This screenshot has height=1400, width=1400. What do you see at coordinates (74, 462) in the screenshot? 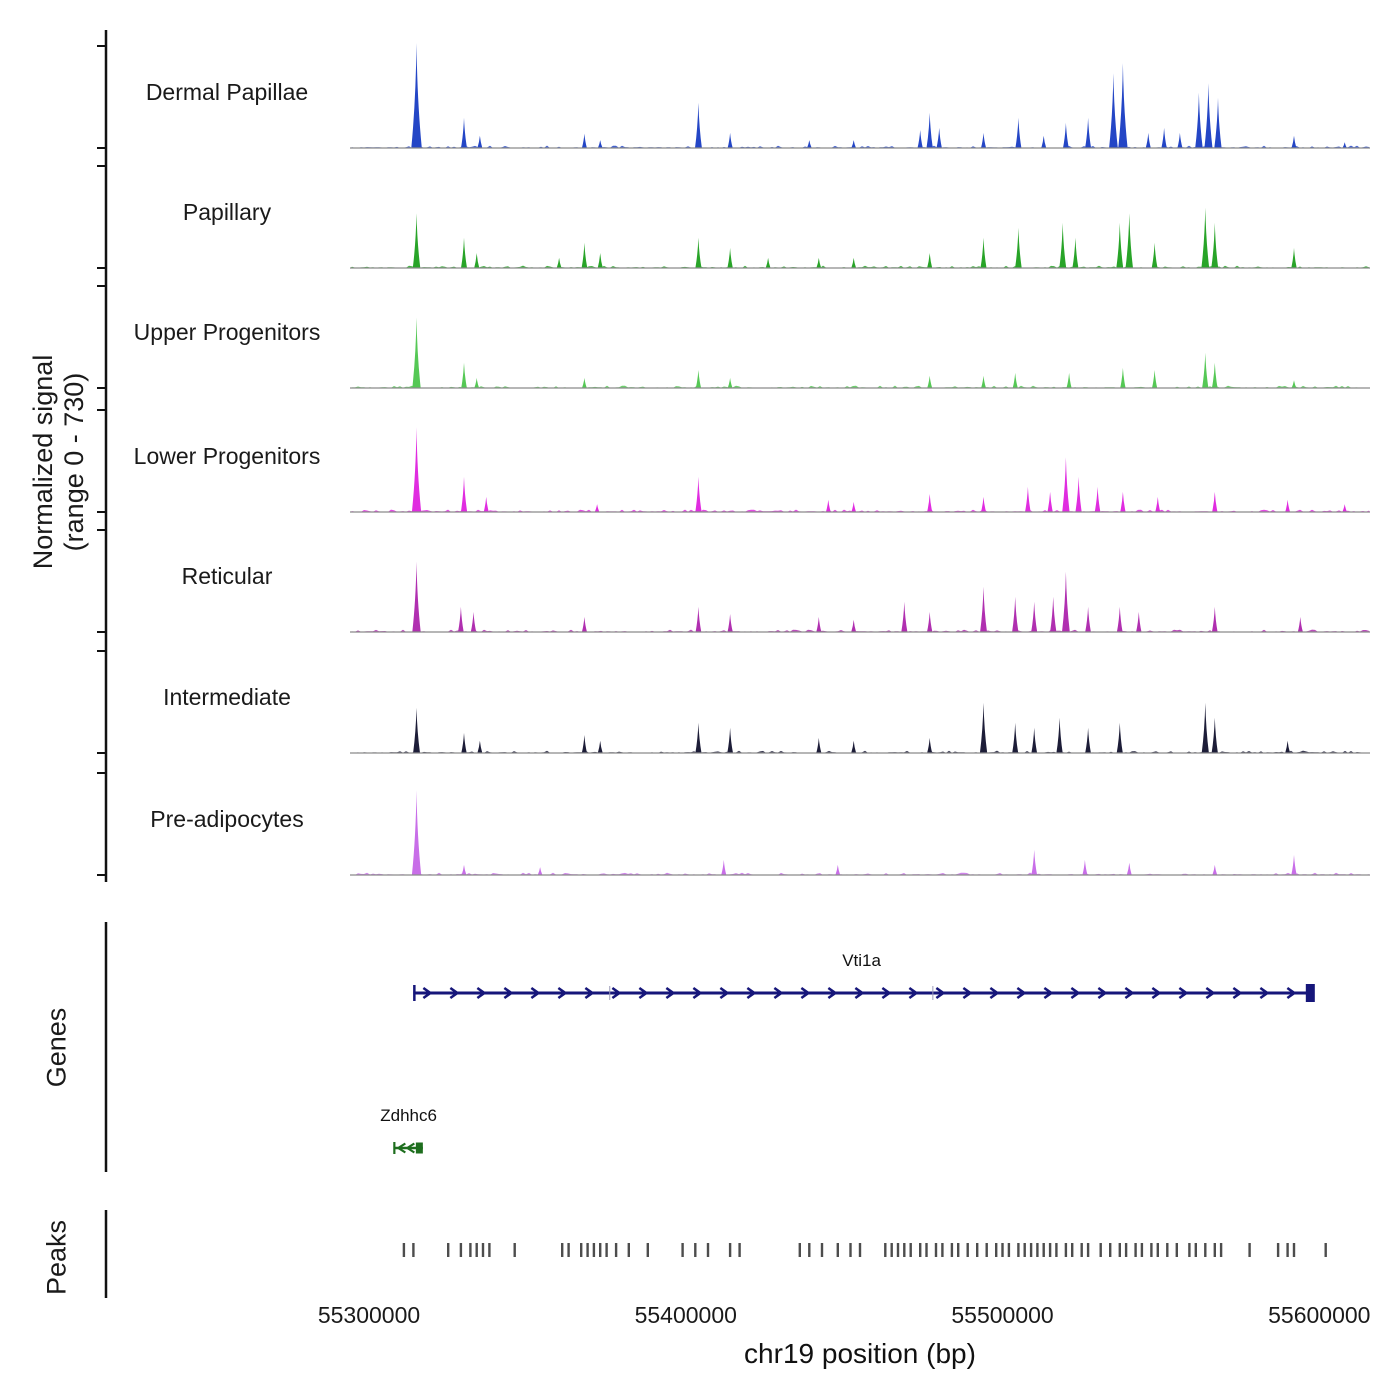
I see `y-axis-label-line2: (range 0 - 730)` at bounding box center [74, 462].